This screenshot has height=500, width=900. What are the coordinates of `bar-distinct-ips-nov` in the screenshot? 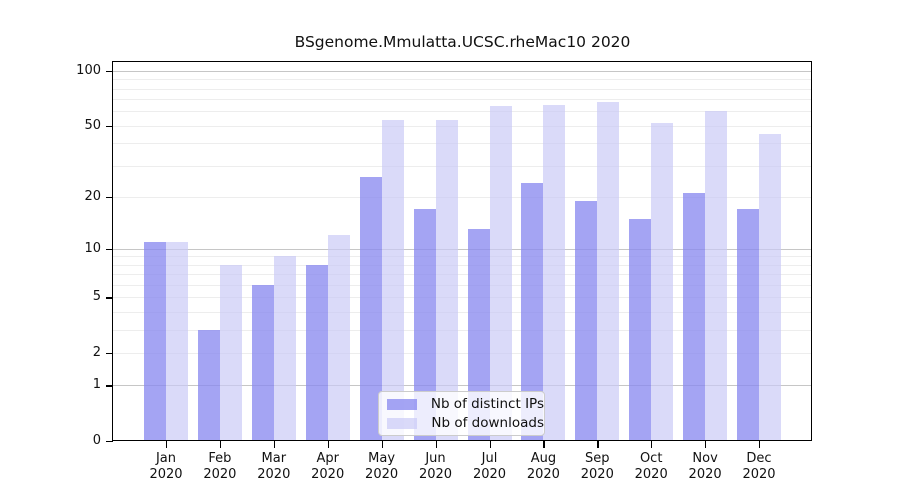 It's located at (694, 317).